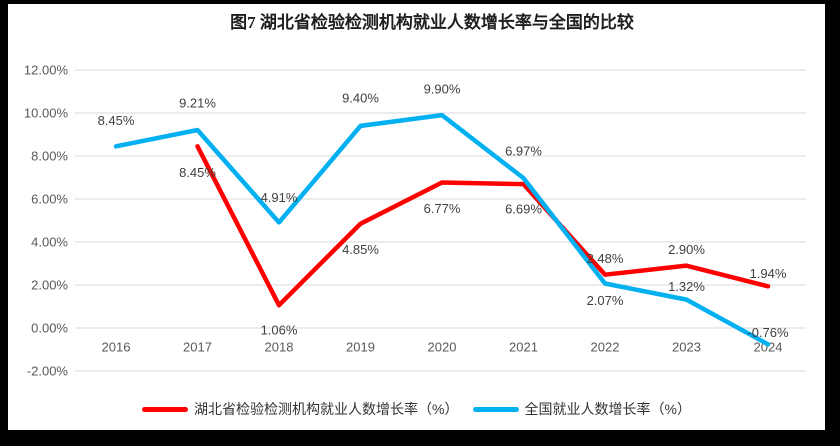 The height and width of the screenshot is (446, 840). Describe the element at coordinates (49, 285) in the screenshot. I see `y-axis-tick-label: 2.00%` at that location.